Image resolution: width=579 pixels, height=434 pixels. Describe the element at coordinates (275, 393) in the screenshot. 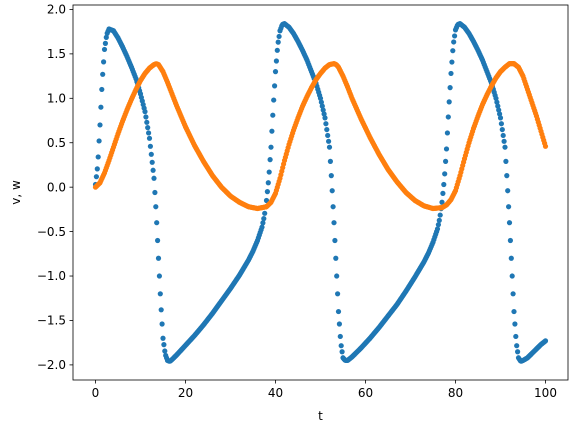

I see `x-tick-label: 40` at that location.